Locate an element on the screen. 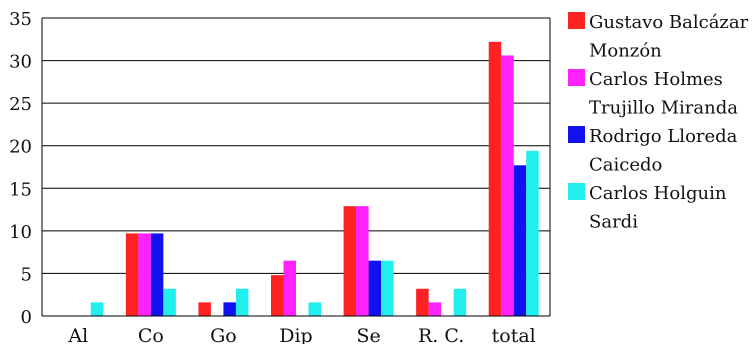 This screenshot has width=753, height=344. legend-label-series-4-line-1: Carlos Holguin is located at coordinates (658, 193).